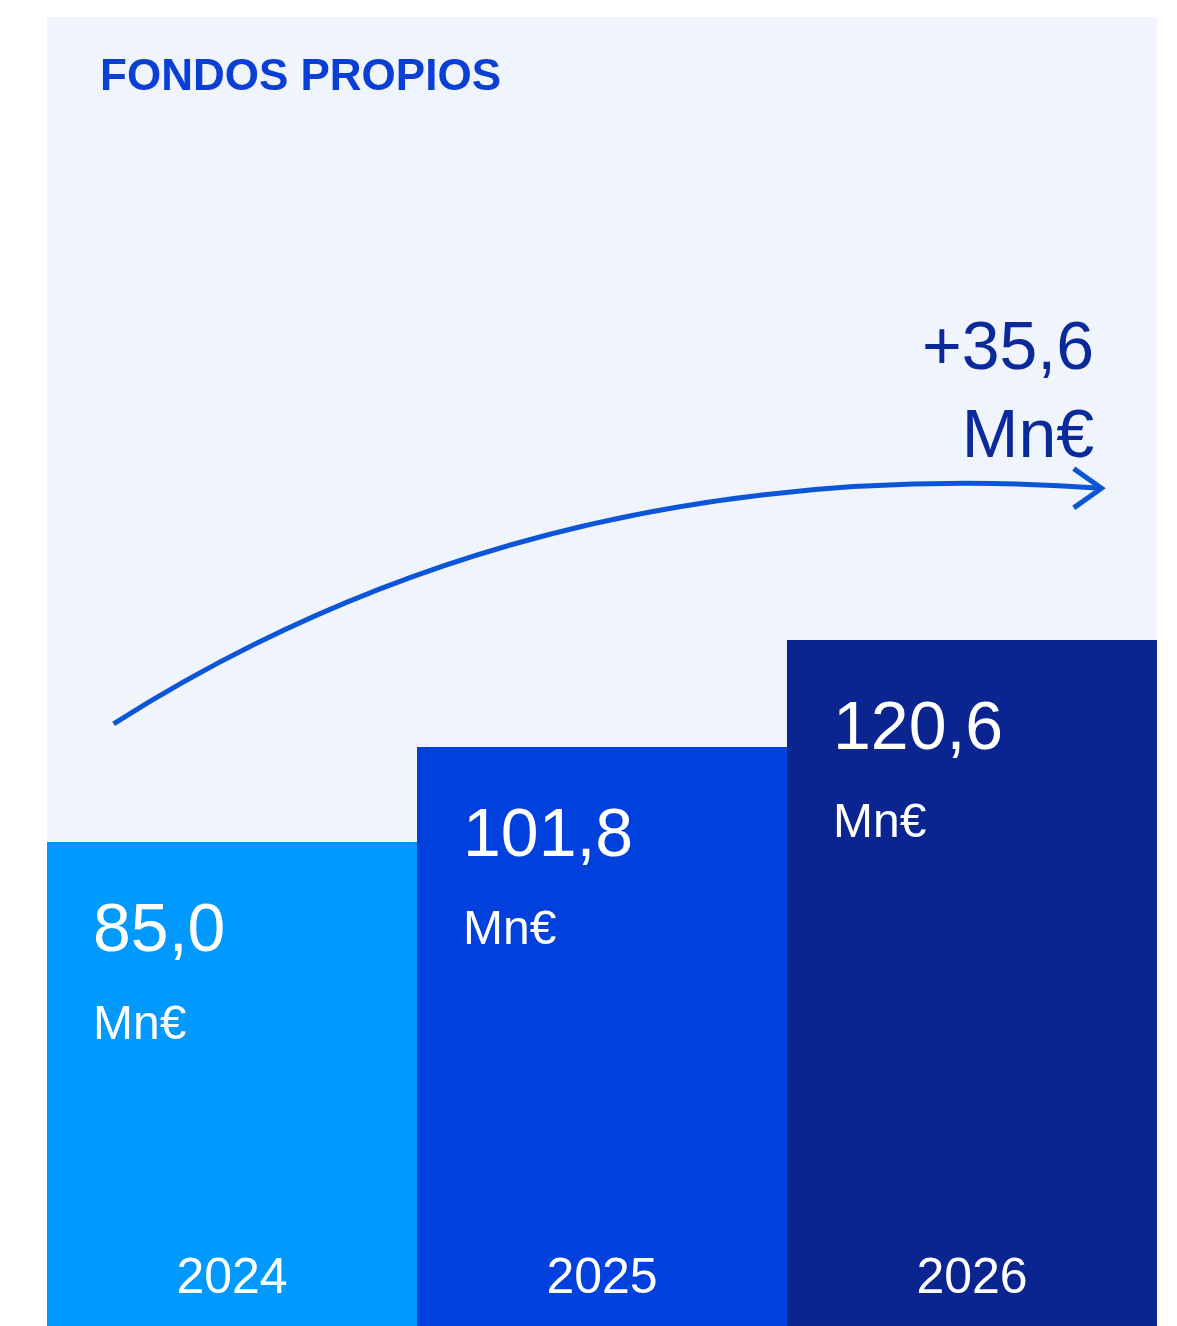  I want to click on data-label: 101,8 Mn€, so click(548, 874).